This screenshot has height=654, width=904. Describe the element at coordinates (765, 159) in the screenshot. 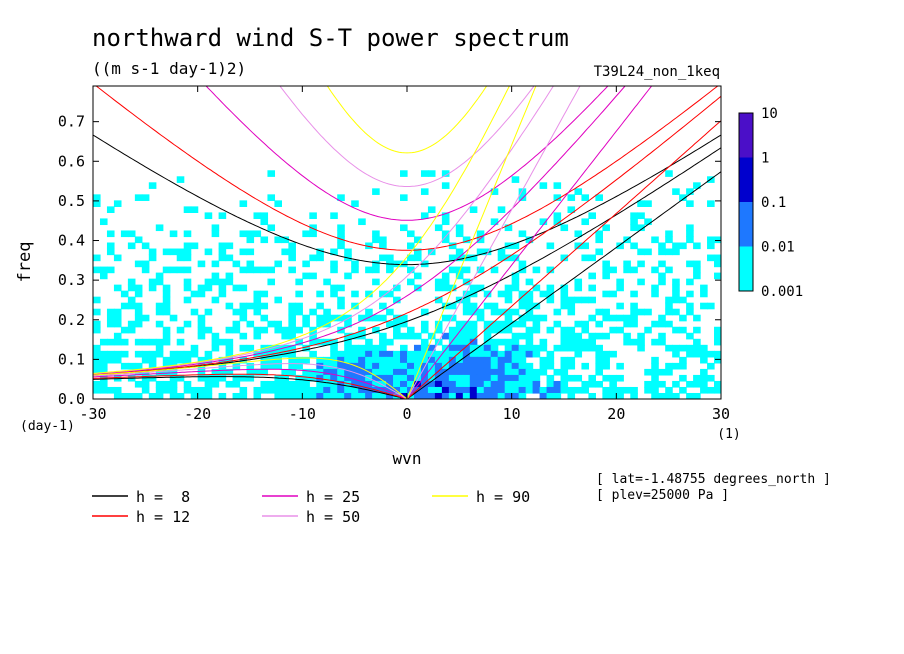

I see `colorbar-label: 1` at that location.